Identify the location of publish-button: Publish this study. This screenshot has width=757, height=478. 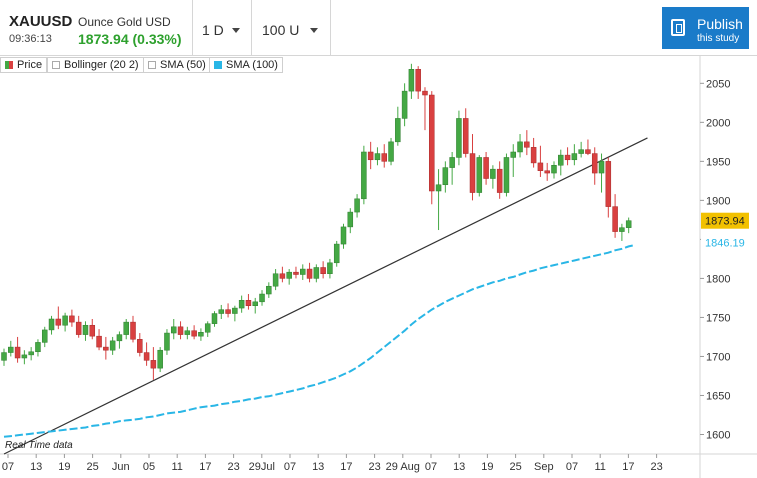
(705, 28).